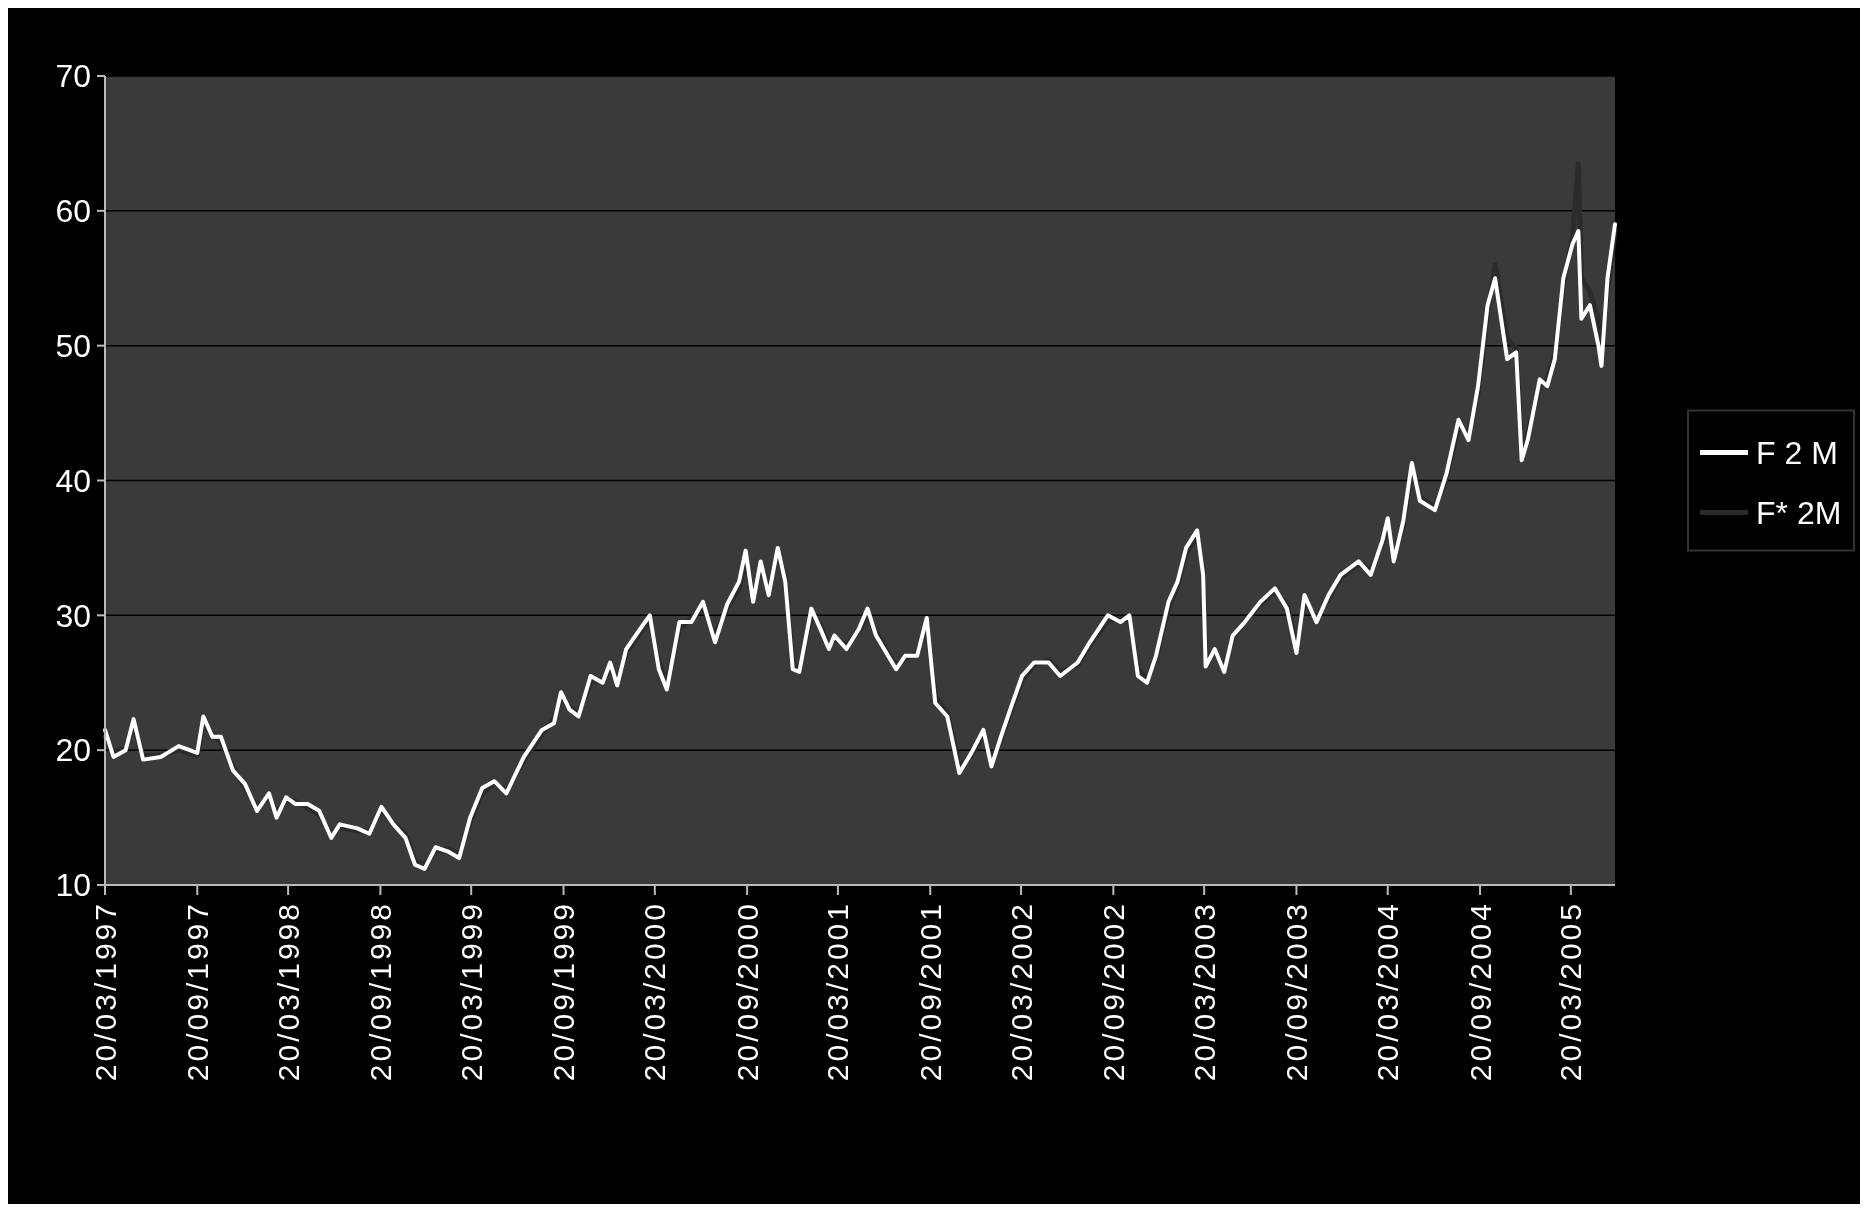 Image resolution: width=1868 pixels, height=1212 pixels. Describe the element at coordinates (1204, 991) in the screenshot. I see `x-tick-label: 20/03/2003` at that location.